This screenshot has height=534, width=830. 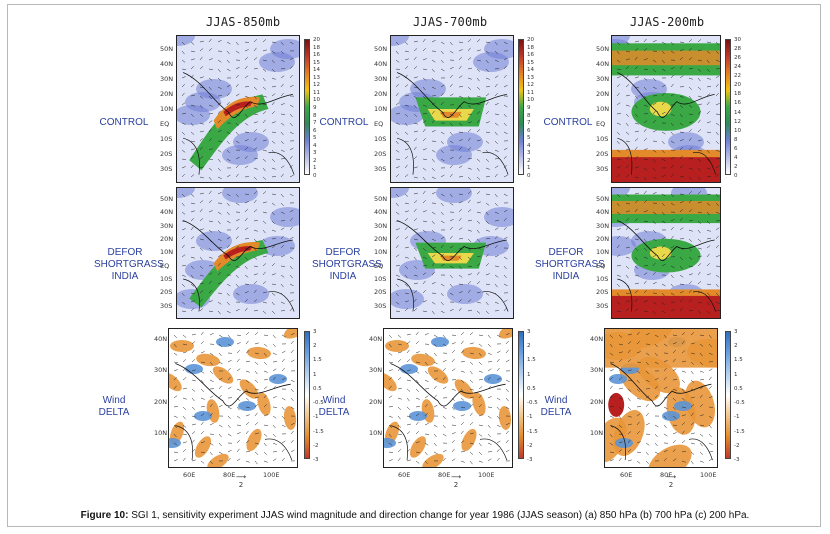 I want to click on colorbar-label: 10, so click(x=316, y=100).